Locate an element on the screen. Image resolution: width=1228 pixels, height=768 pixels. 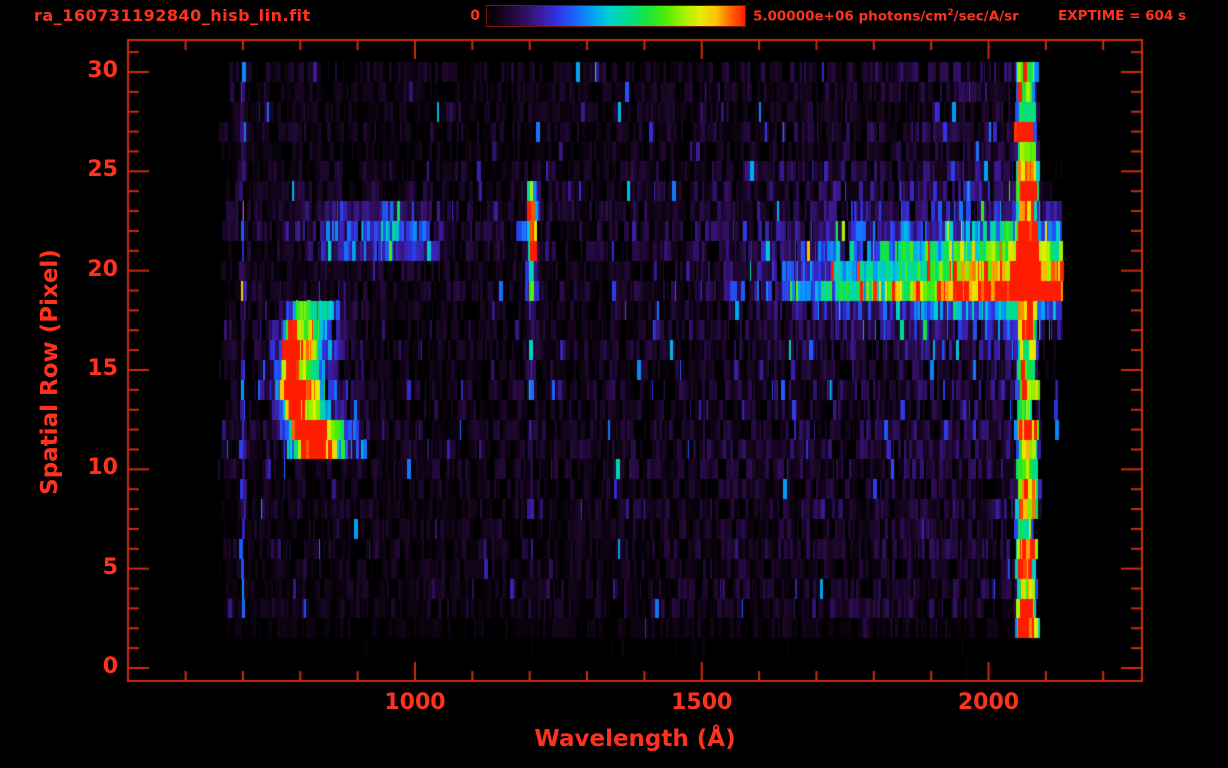
y-tick-label: 5 is located at coordinates (110, 567).